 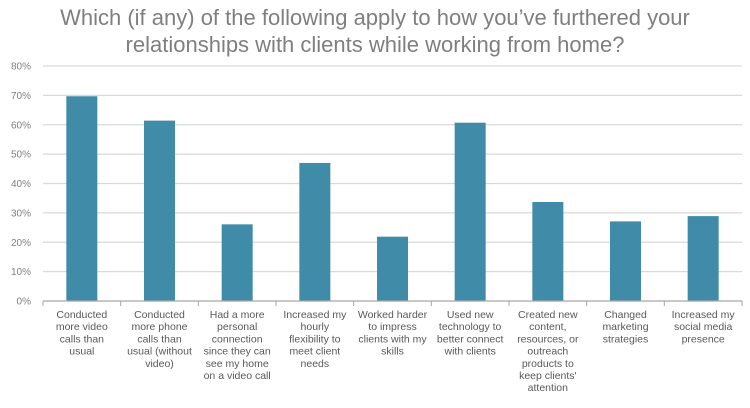 What do you see at coordinates (237, 327) in the screenshot?
I see `x-tick-label: personal` at bounding box center [237, 327].